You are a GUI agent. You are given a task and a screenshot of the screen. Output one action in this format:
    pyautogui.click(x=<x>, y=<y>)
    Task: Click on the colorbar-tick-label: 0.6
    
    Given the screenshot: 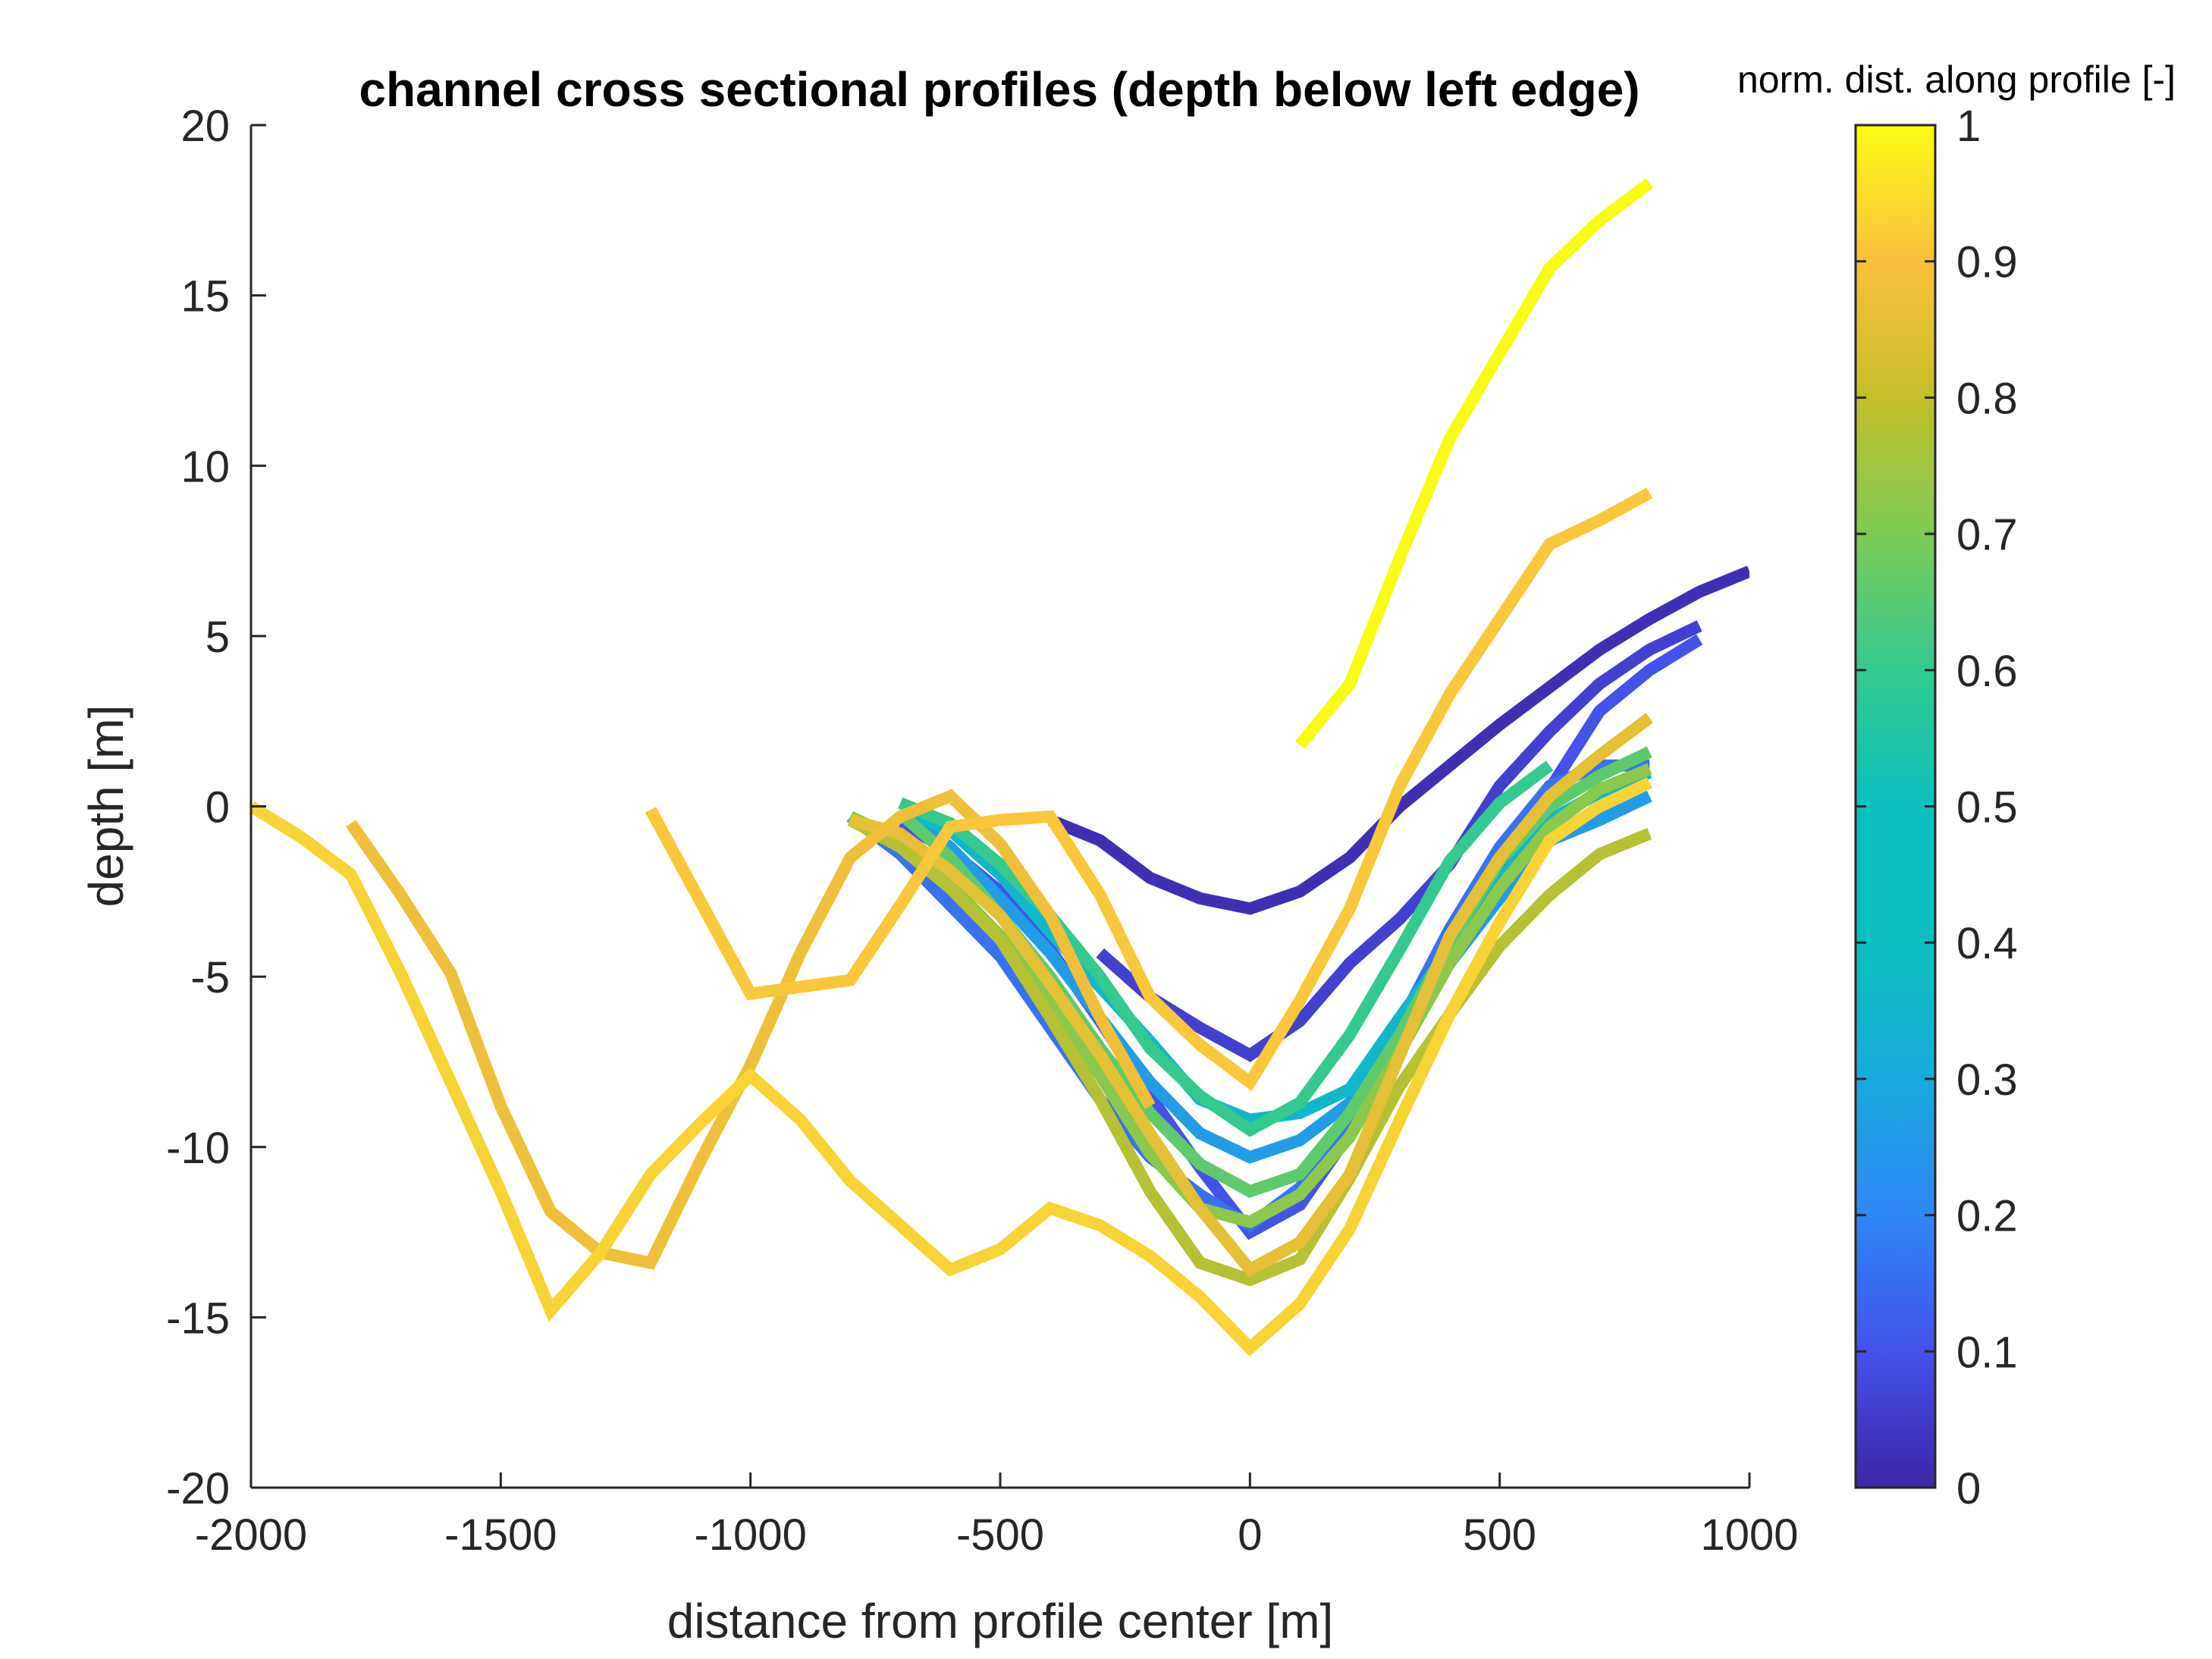 What is the action you would take?
    pyautogui.click(x=1987, y=671)
    